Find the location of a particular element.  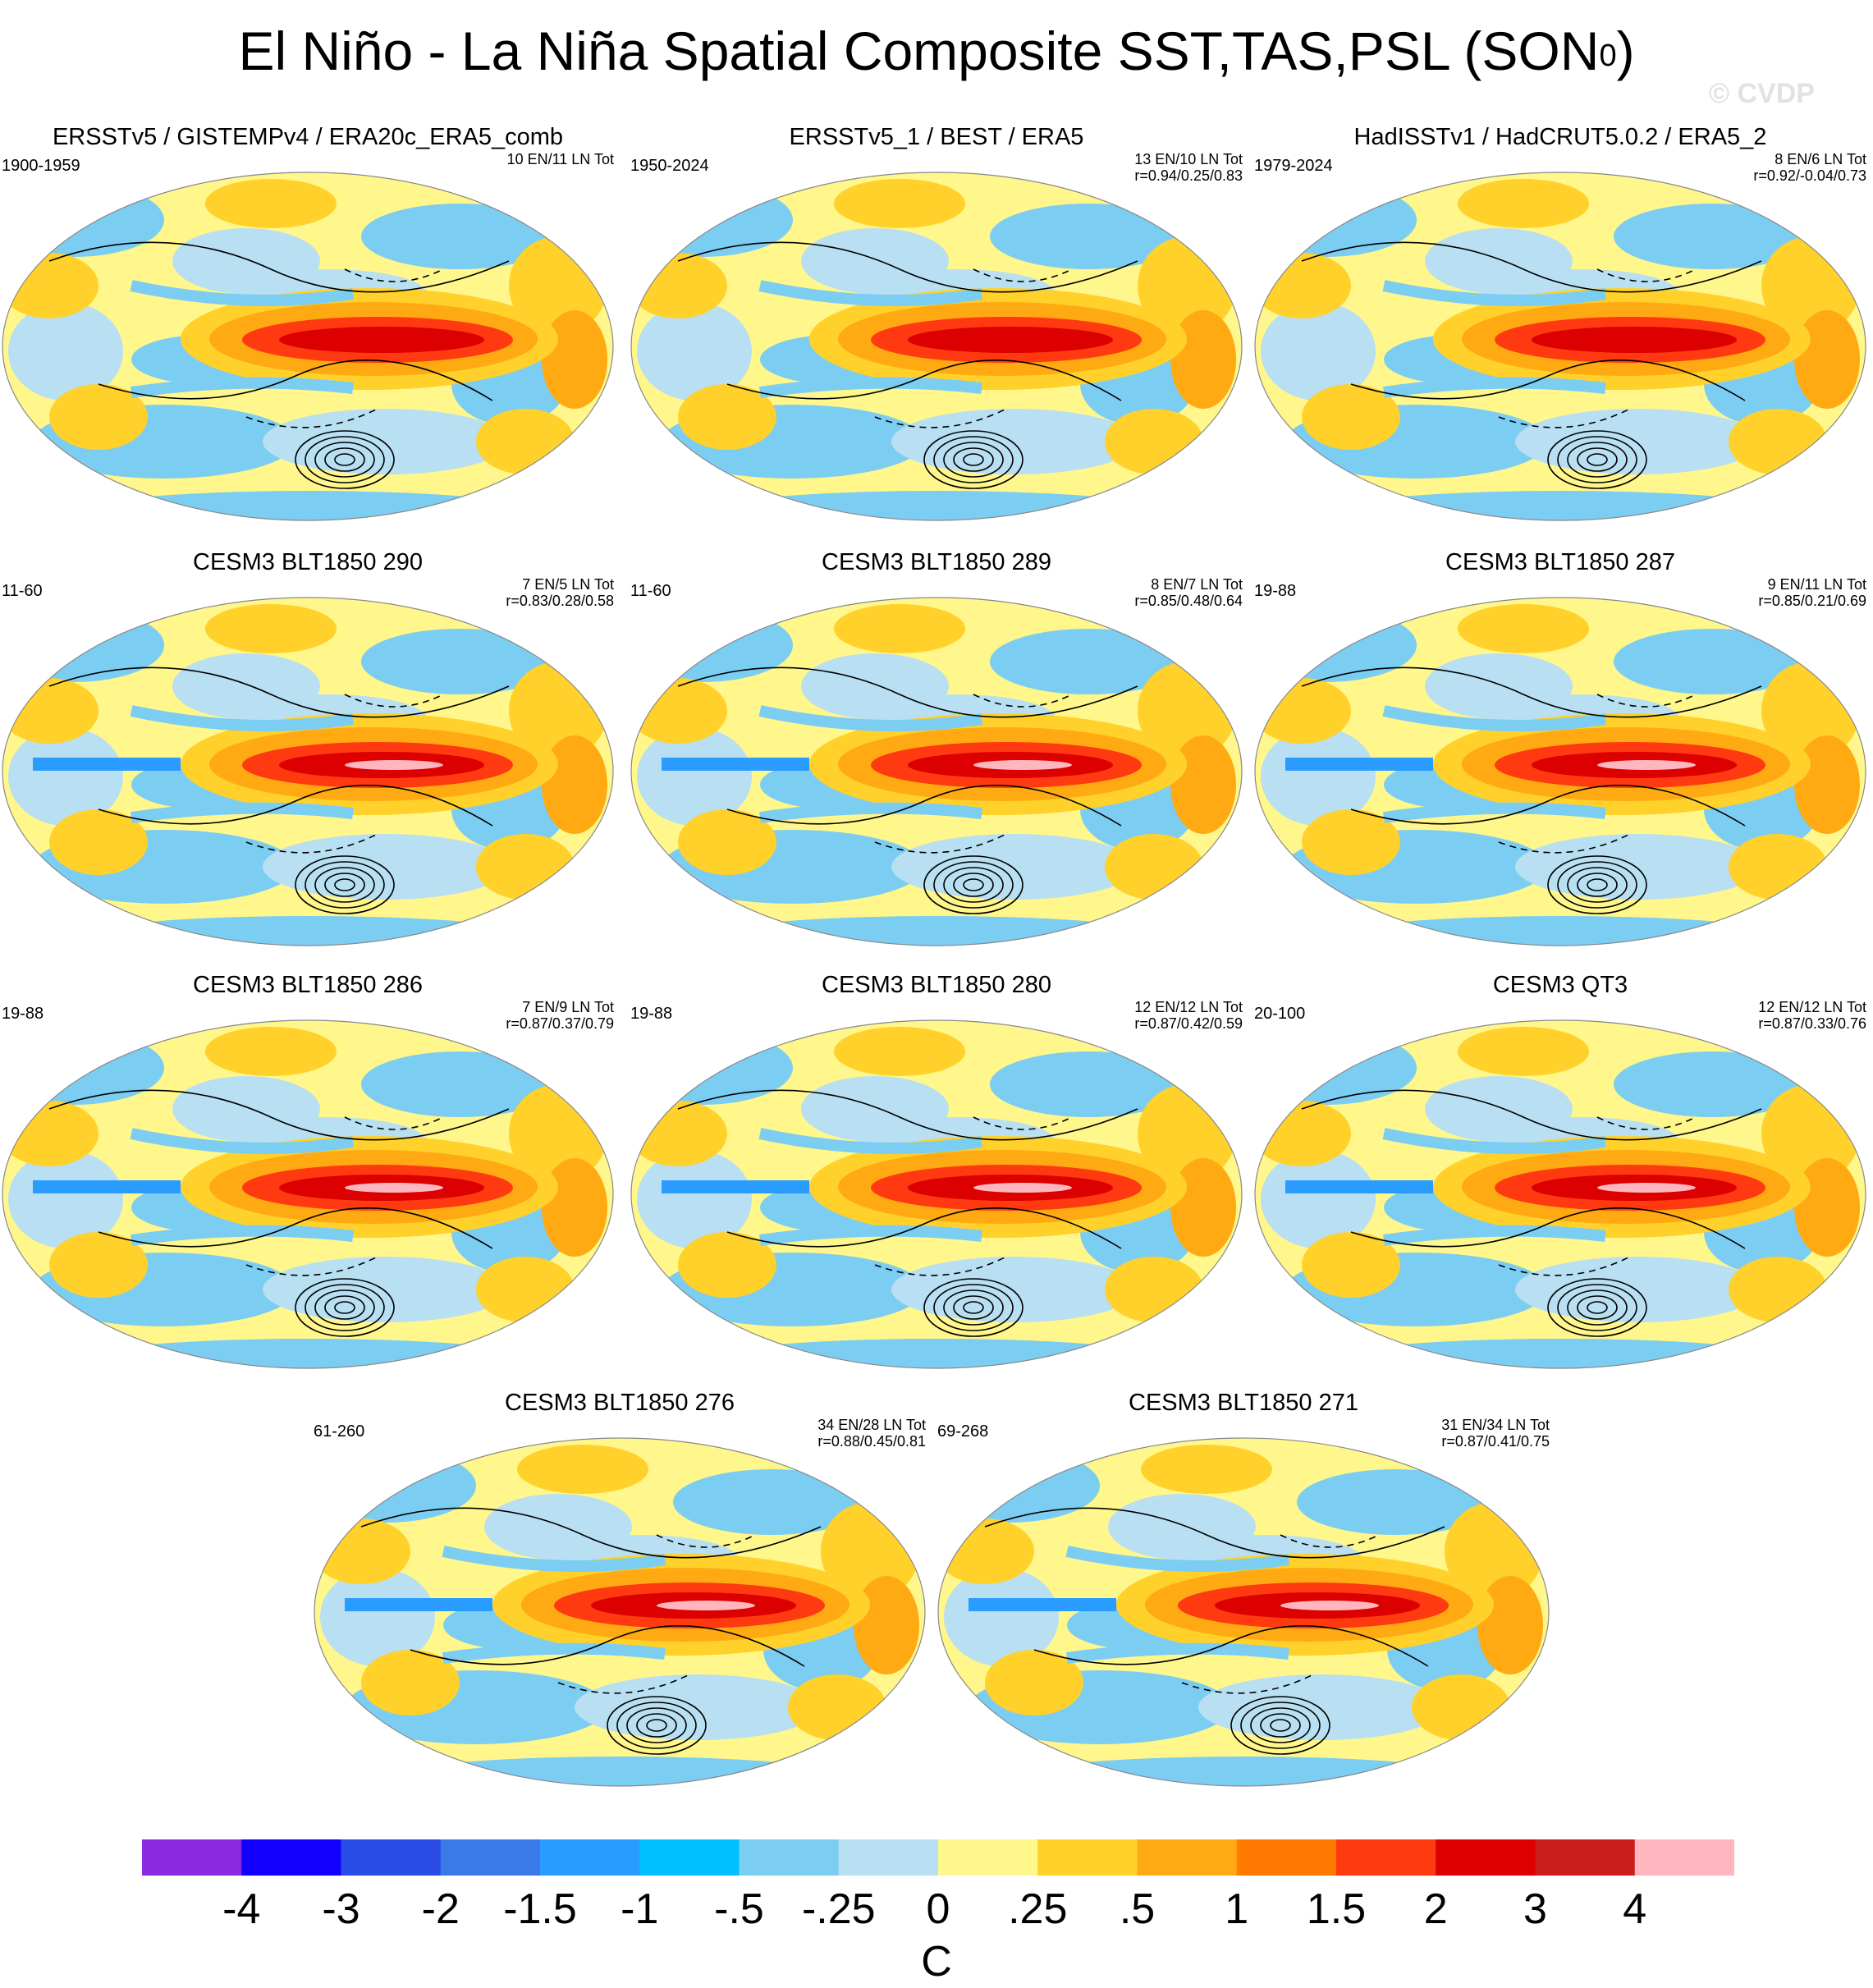

panel-stats: 7 EN/5 LN Tot r=0.83/0.28/0.58 is located at coordinates (560, 592).